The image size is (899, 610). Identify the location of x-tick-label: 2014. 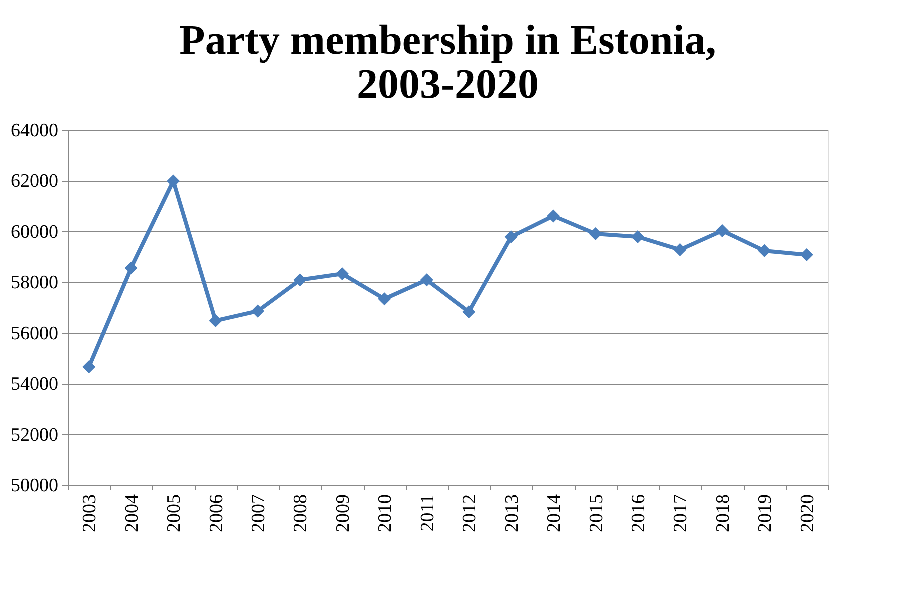
(555, 513).